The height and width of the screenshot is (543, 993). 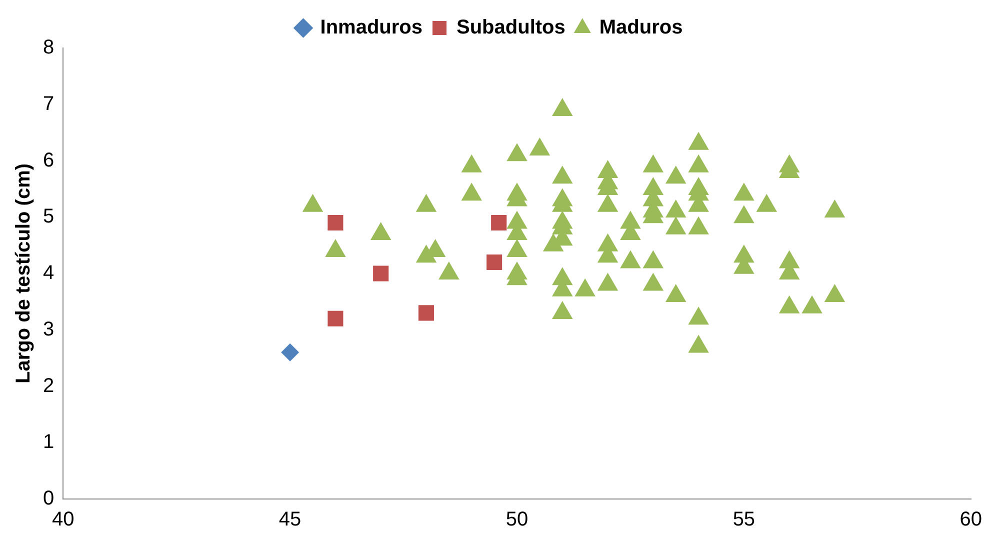 What do you see at coordinates (371, 27) in the screenshot?
I see `legend-label: Inmaduros` at bounding box center [371, 27].